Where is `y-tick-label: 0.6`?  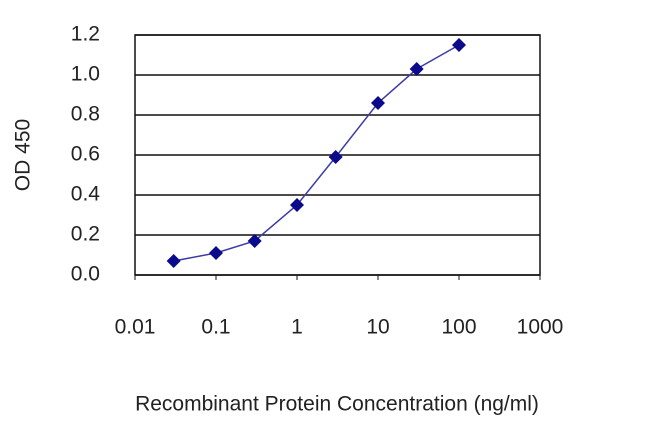
y-tick-label: 0.6 is located at coordinates (85, 154).